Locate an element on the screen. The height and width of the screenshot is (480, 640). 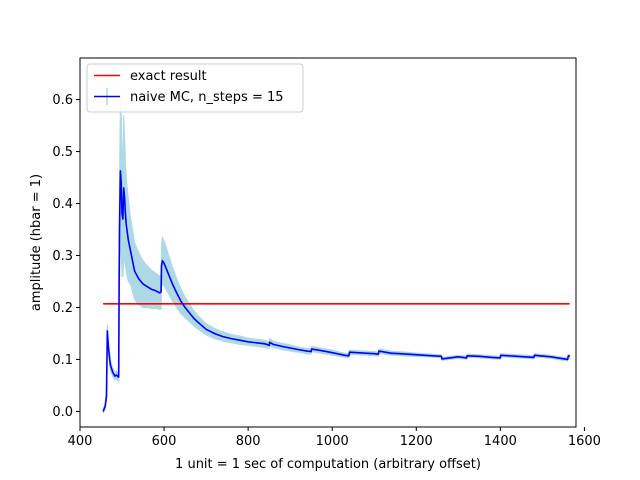
y-tick-label: 0.1 is located at coordinates (62, 360).